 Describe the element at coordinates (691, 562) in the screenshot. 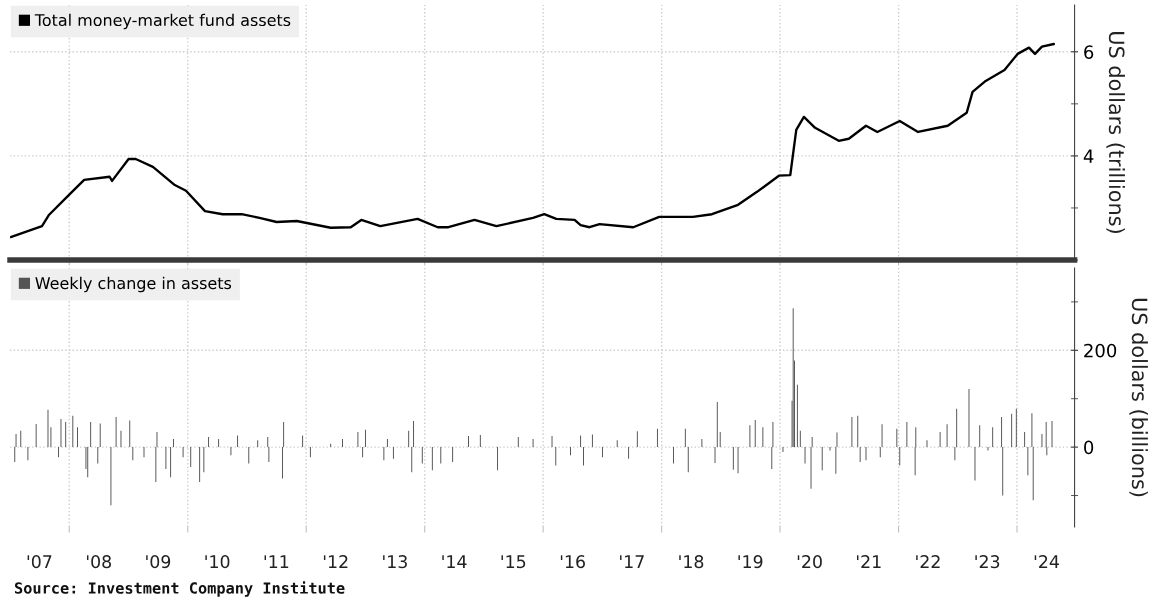

I see `x-tick-label: '18` at that location.